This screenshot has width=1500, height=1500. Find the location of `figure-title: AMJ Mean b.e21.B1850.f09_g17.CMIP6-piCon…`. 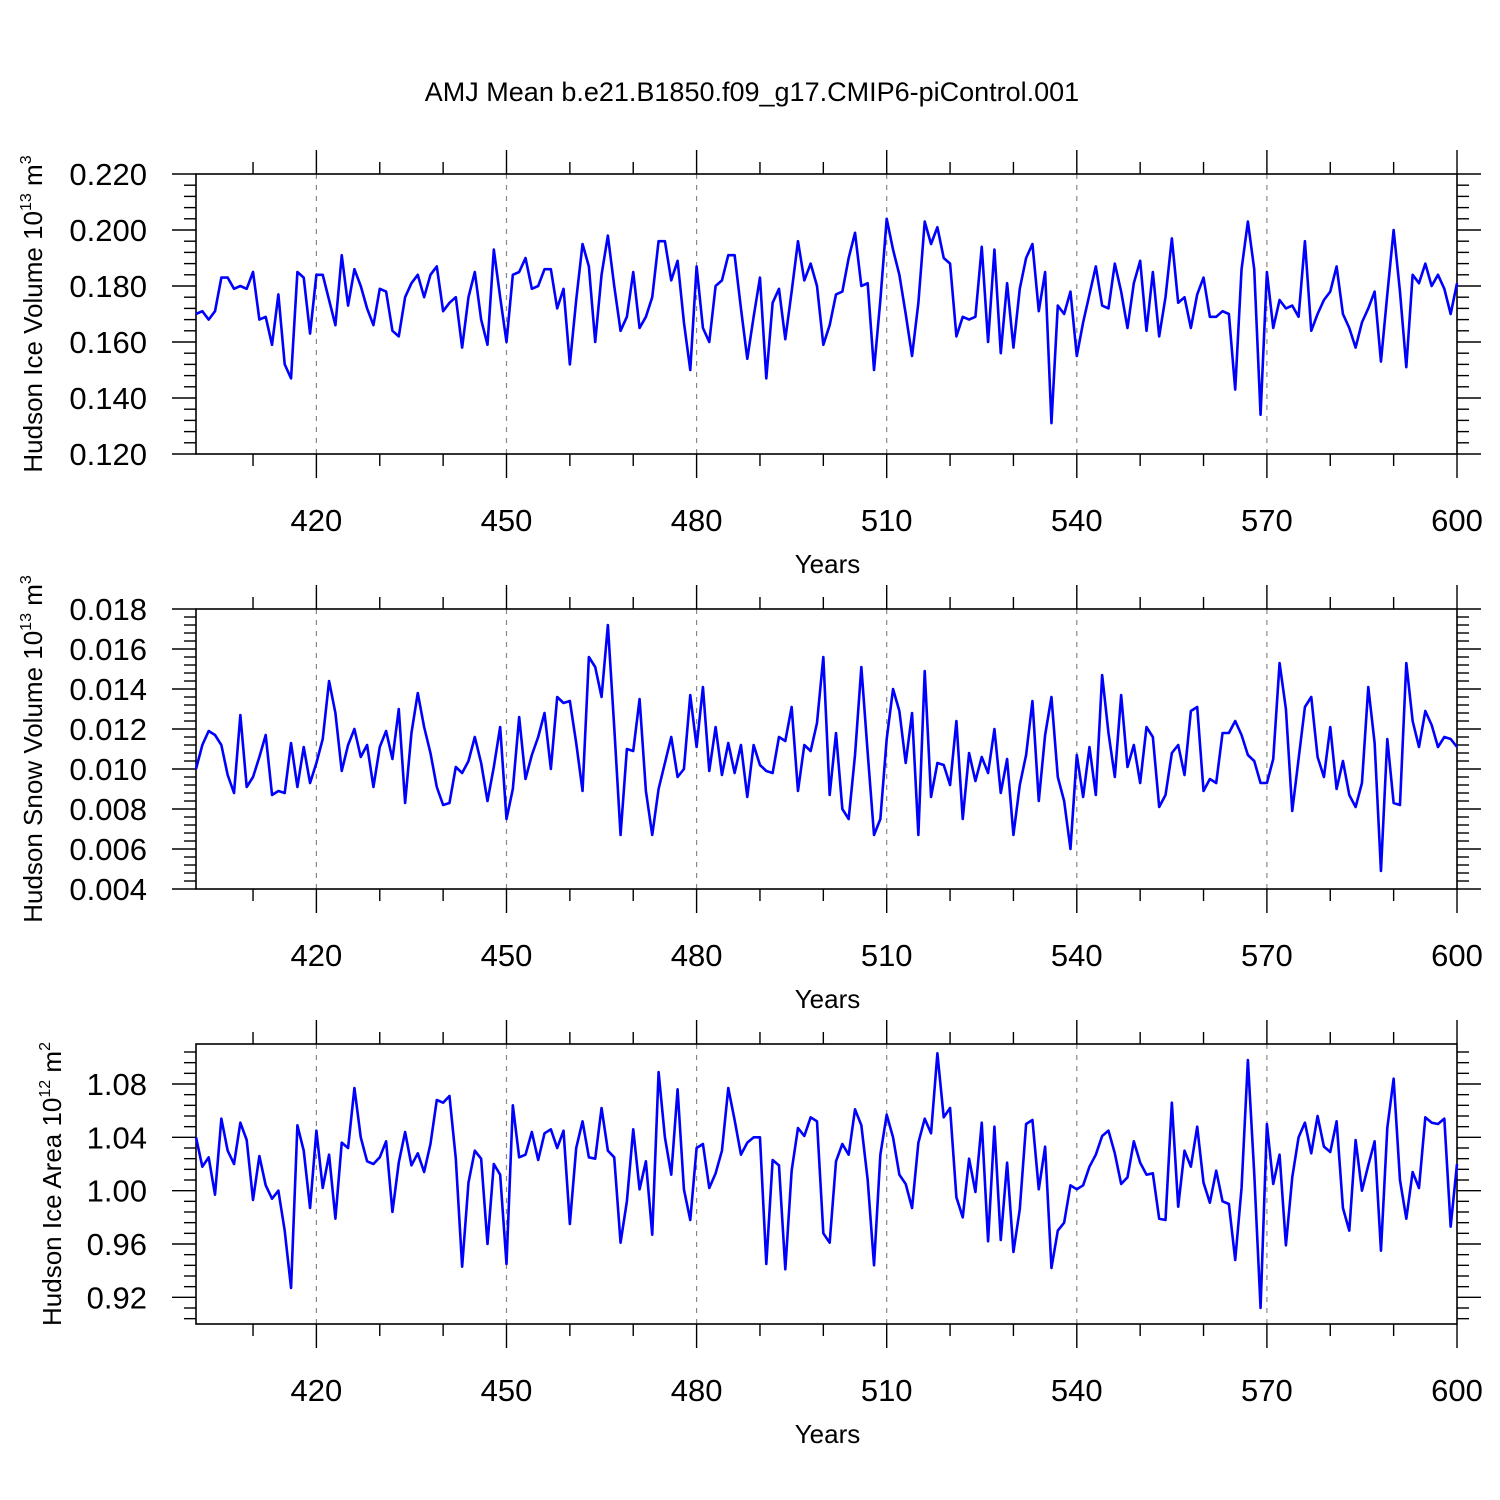

figure-title: AMJ Mean b.e21.B1850.f09_g17.CMIP6-piCon… is located at coordinates (752, 92).